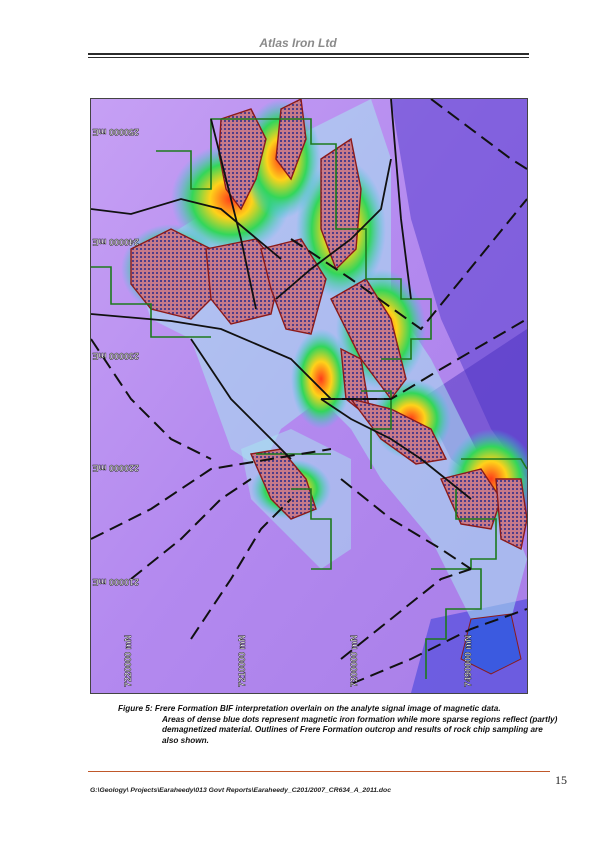  What do you see at coordinates (128, 661) in the screenshot?
I see `northing-label: 7220000 mN` at bounding box center [128, 661].